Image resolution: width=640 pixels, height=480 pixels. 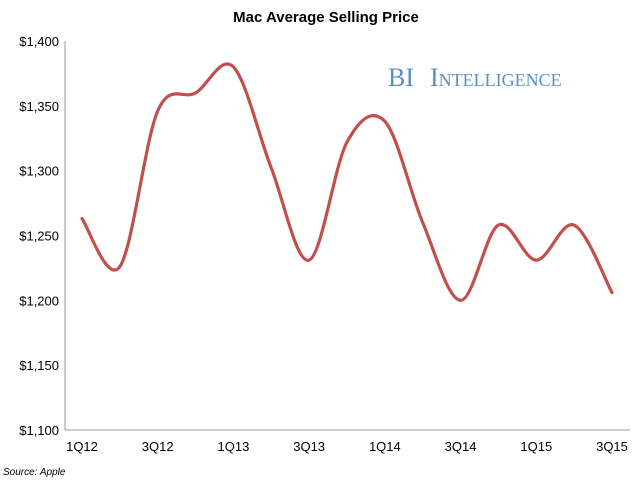 I want to click on data-point-3Q12, so click(x=158, y=111).